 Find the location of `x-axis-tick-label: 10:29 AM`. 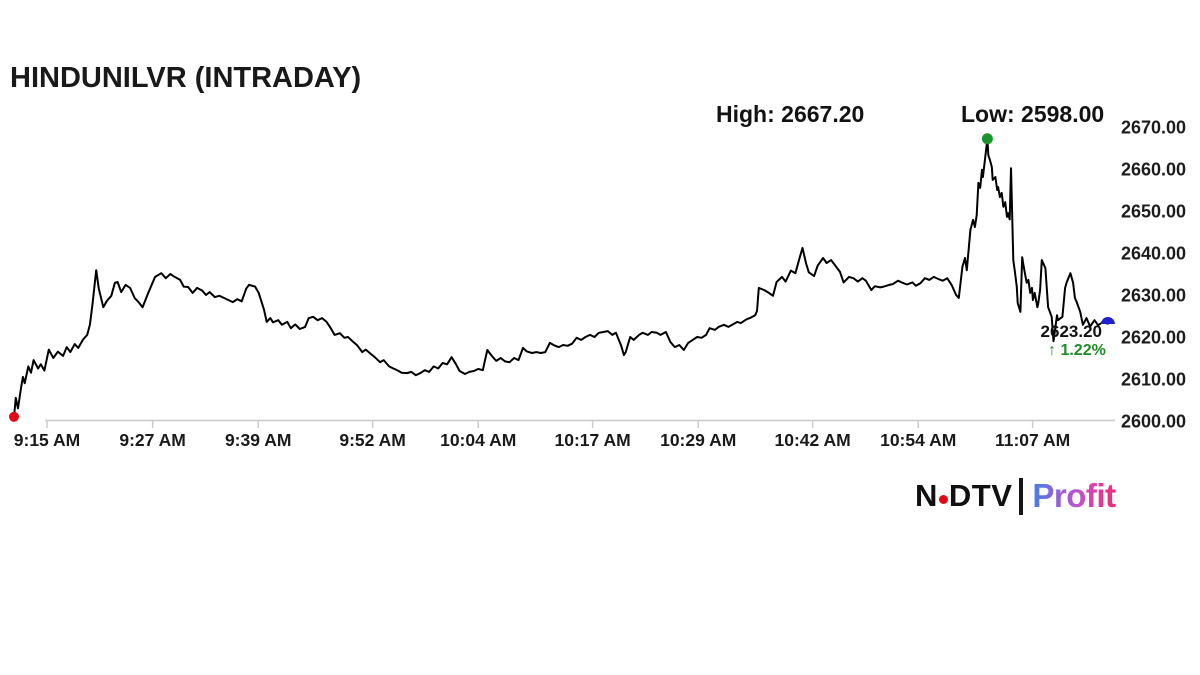

x-axis-tick-label: 10:29 AM is located at coordinates (698, 440).